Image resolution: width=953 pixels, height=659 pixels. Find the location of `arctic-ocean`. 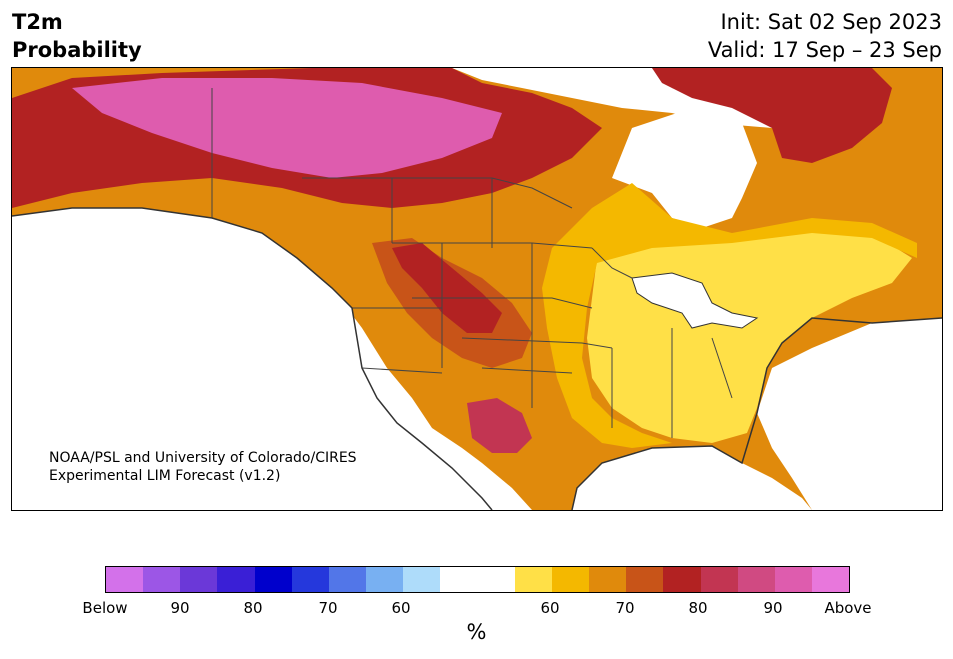

arctic-ocean is located at coordinates (612, 98).